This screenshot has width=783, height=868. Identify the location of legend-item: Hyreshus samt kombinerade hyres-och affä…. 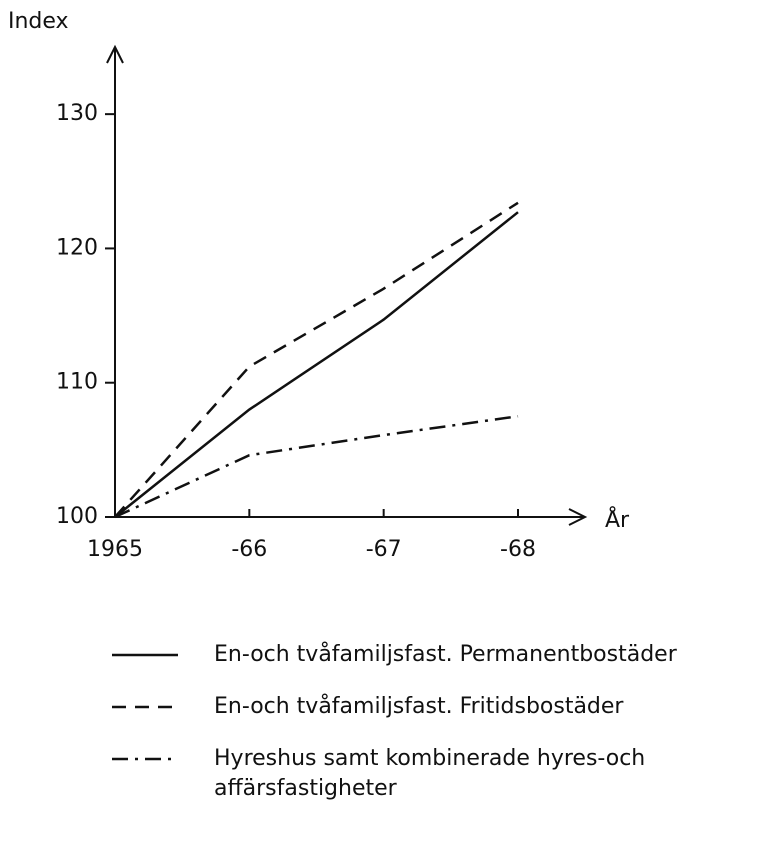
(445, 774).